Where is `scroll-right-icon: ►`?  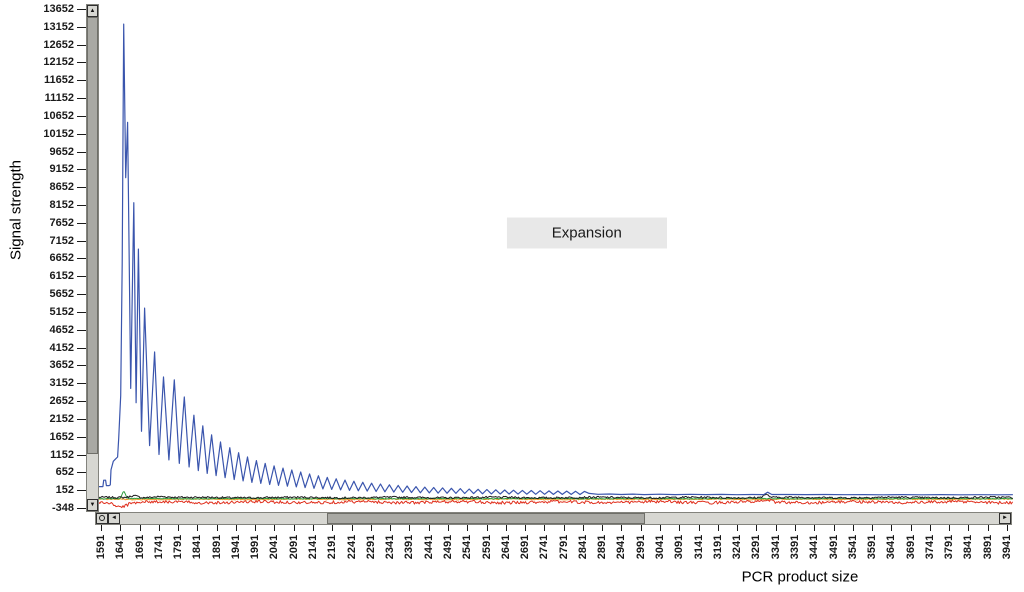
scroll-right-icon: ► is located at coordinates (1005, 518).